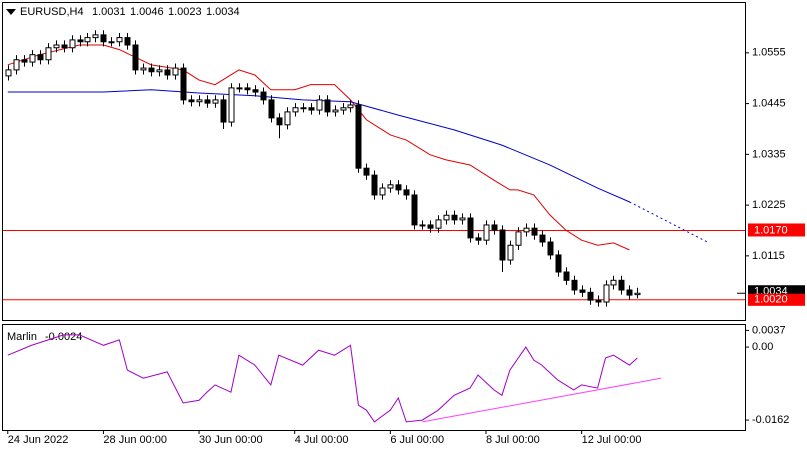 The image size is (807, 452). I want to click on line, so click(542, 400).